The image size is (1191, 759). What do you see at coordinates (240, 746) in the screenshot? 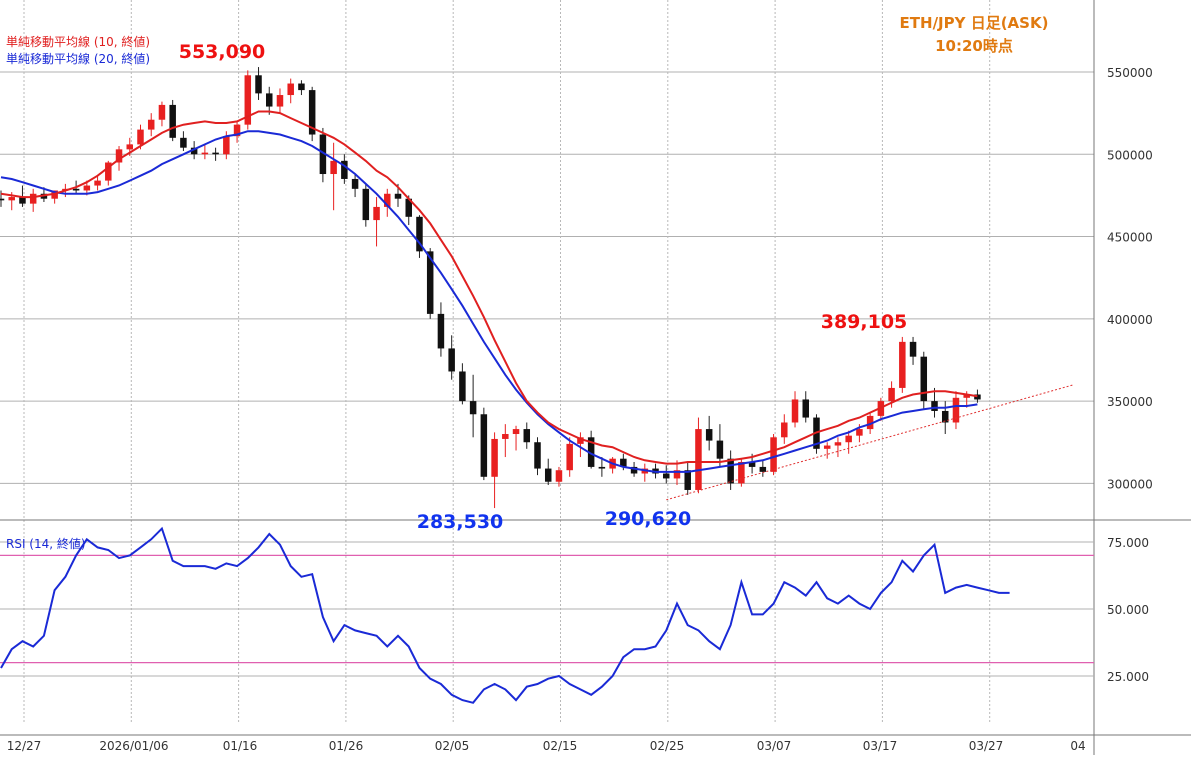
I see `x-tick-label: 01/16` at bounding box center [240, 746].